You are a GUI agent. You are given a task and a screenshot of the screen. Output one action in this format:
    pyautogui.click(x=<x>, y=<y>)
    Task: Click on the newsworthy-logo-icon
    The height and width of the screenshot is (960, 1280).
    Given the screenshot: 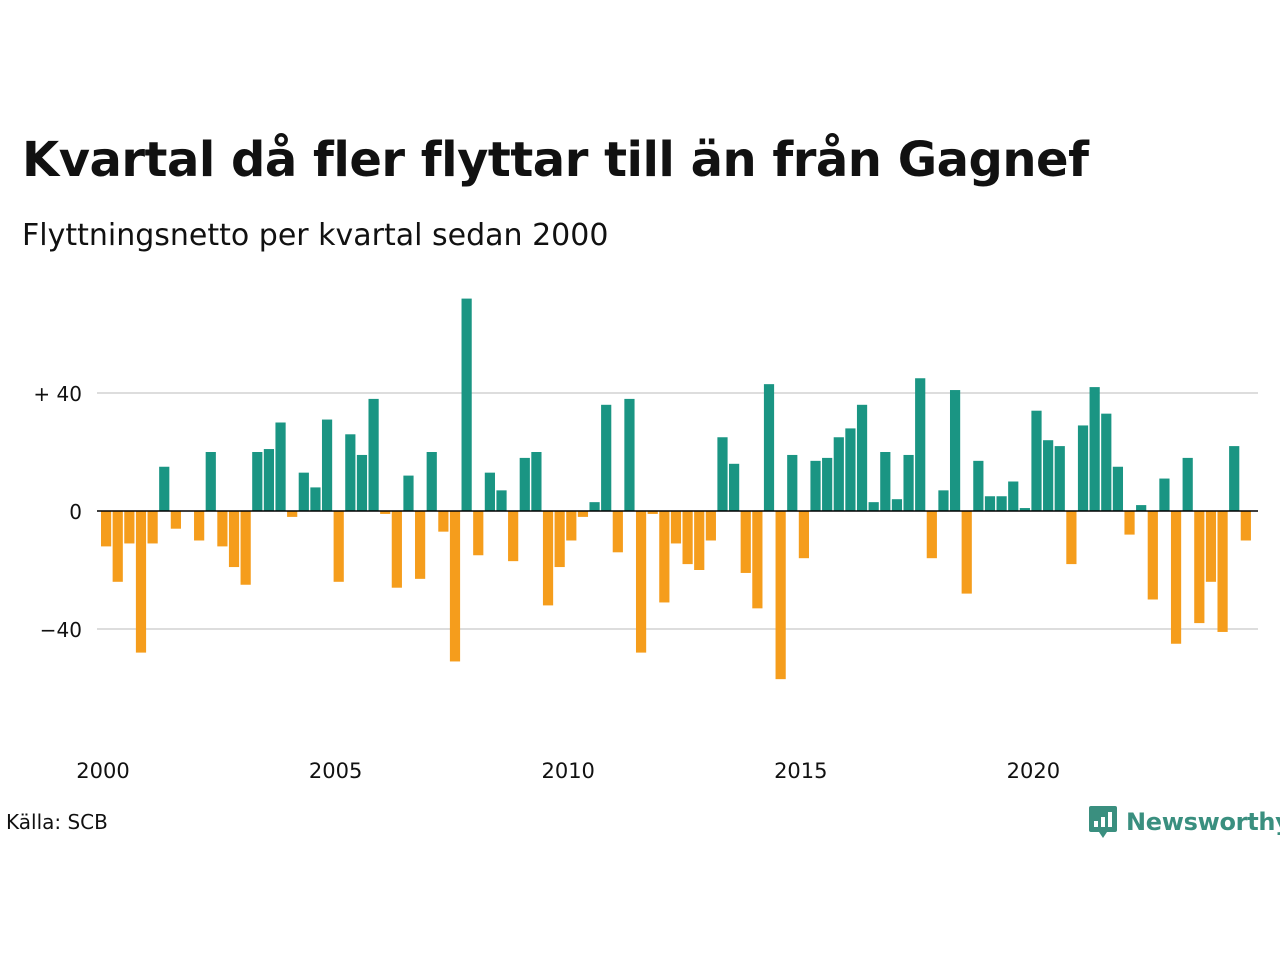 What is the action you would take?
    pyautogui.click(x=1103, y=822)
    